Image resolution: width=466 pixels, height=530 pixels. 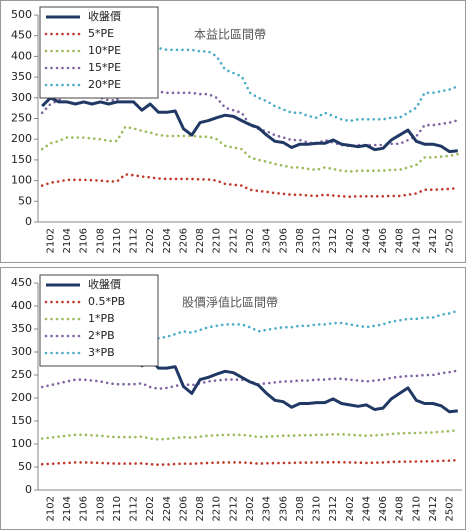 I want to click on legend-label: 0.5*PB, so click(x=106, y=301).